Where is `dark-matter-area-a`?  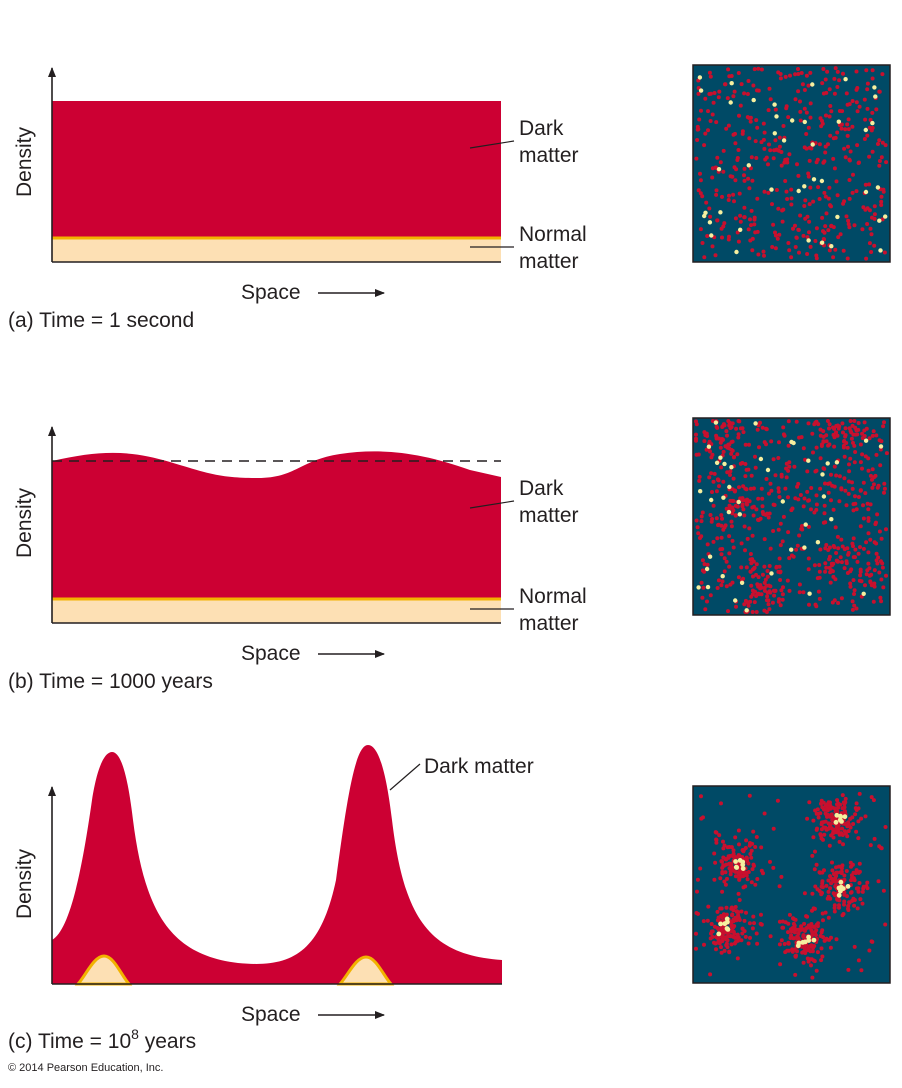
dark-matter-area-a is located at coordinates (276, 169).